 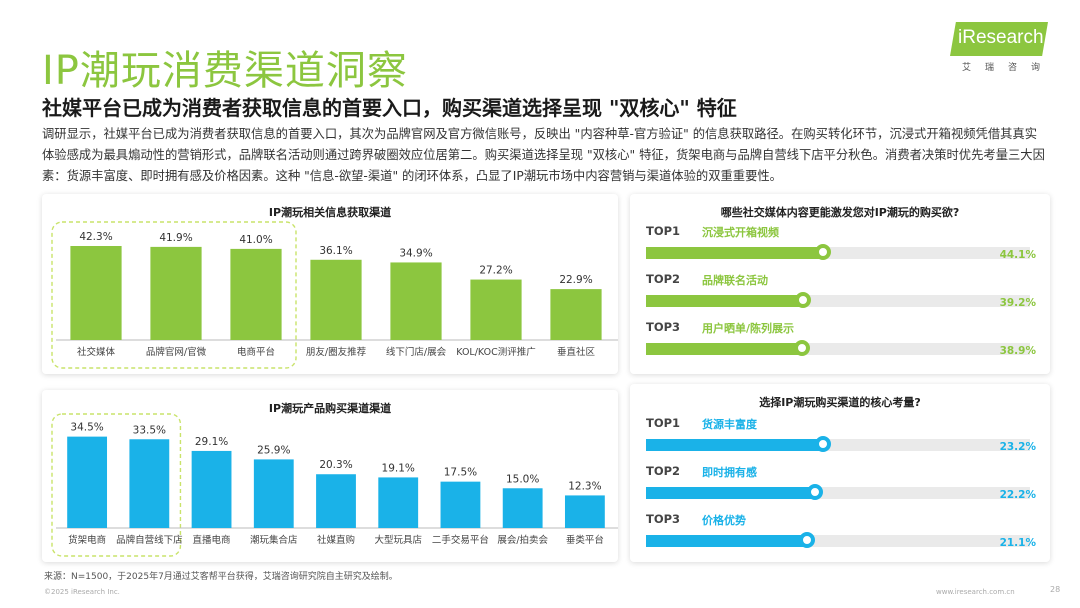 What do you see at coordinates (522, 540) in the screenshot?
I see `purchase-channel-category-label: 展会/拍卖会` at bounding box center [522, 540].